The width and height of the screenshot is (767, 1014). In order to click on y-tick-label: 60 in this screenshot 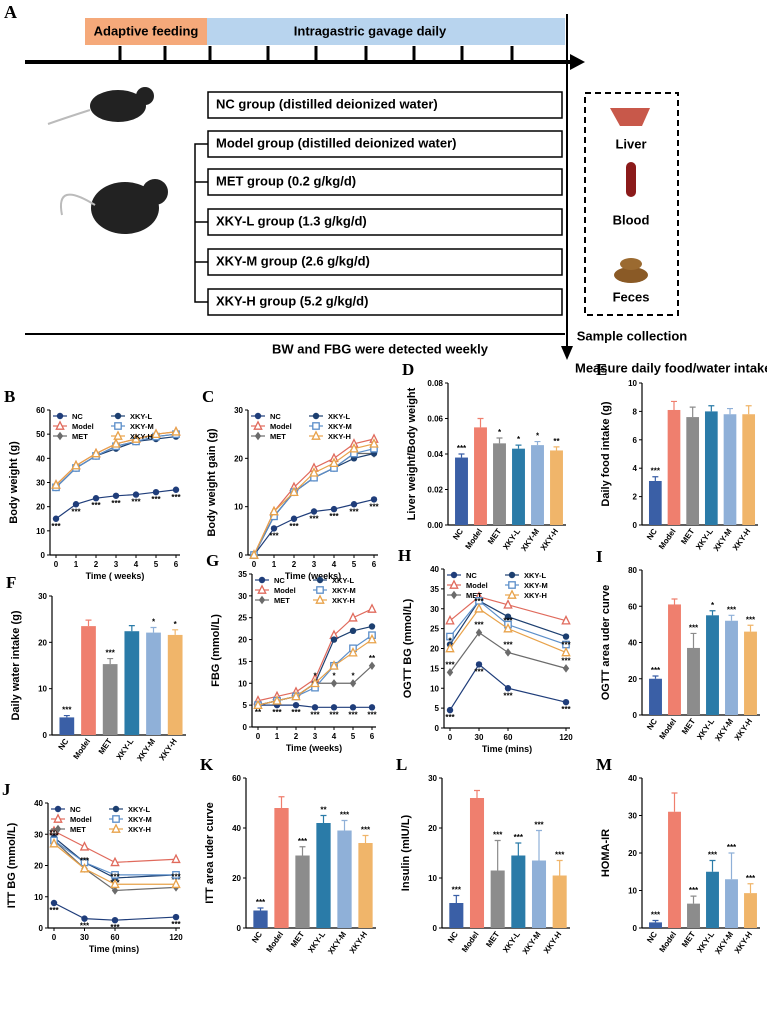, I will do `click(40, 410)`.